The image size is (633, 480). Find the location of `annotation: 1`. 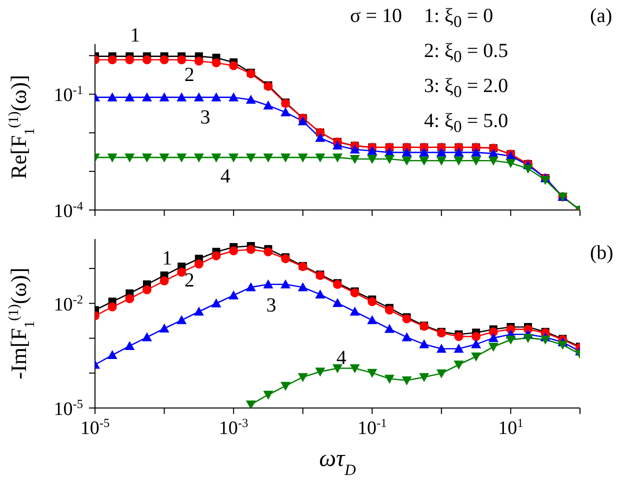

annotation: 1 is located at coordinates (167, 258).